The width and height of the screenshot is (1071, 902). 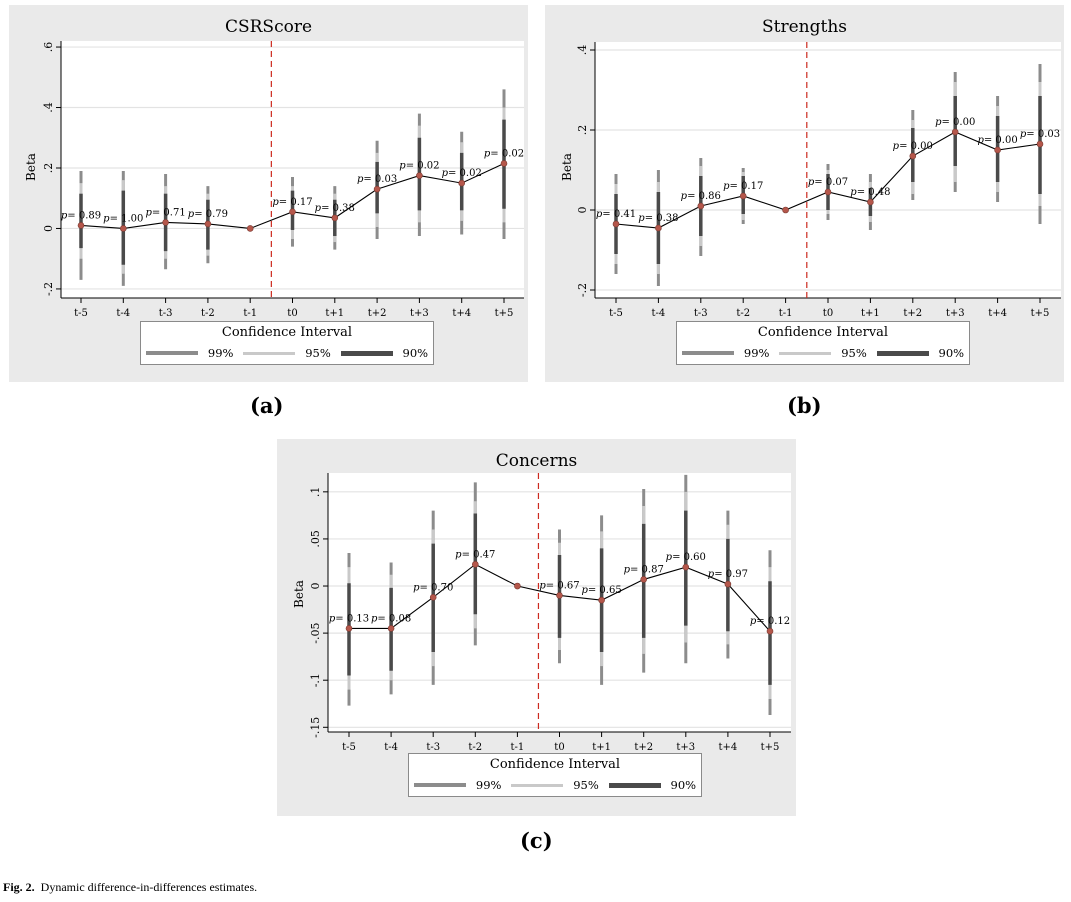 What do you see at coordinates (601, 590) in the screenshot?
I see `p-value-label: p= 0.65` at bounding box center [601, 590].